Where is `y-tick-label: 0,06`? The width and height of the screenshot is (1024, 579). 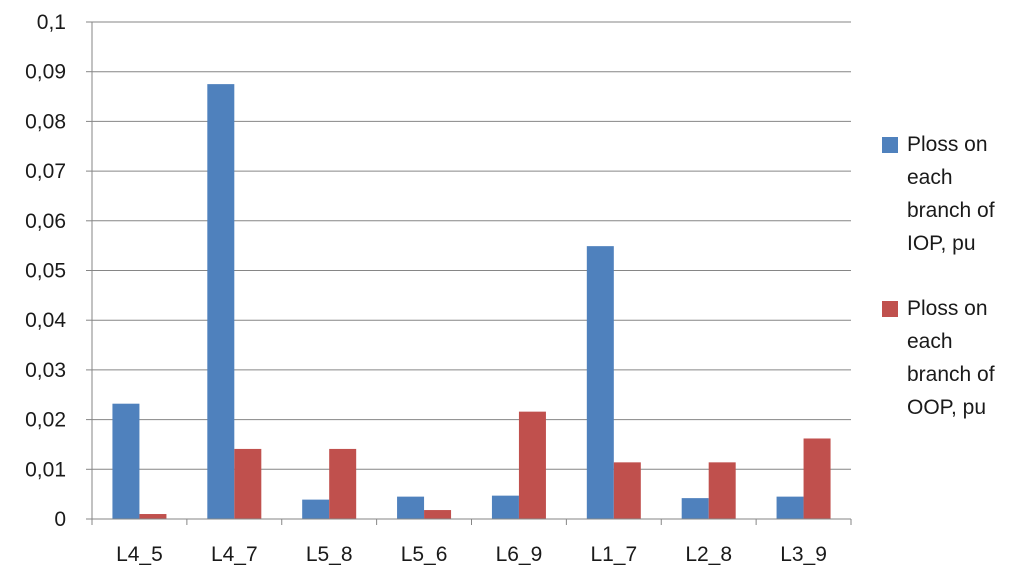
y-tick-label: 0,06 is located at coordinates (45, 221).